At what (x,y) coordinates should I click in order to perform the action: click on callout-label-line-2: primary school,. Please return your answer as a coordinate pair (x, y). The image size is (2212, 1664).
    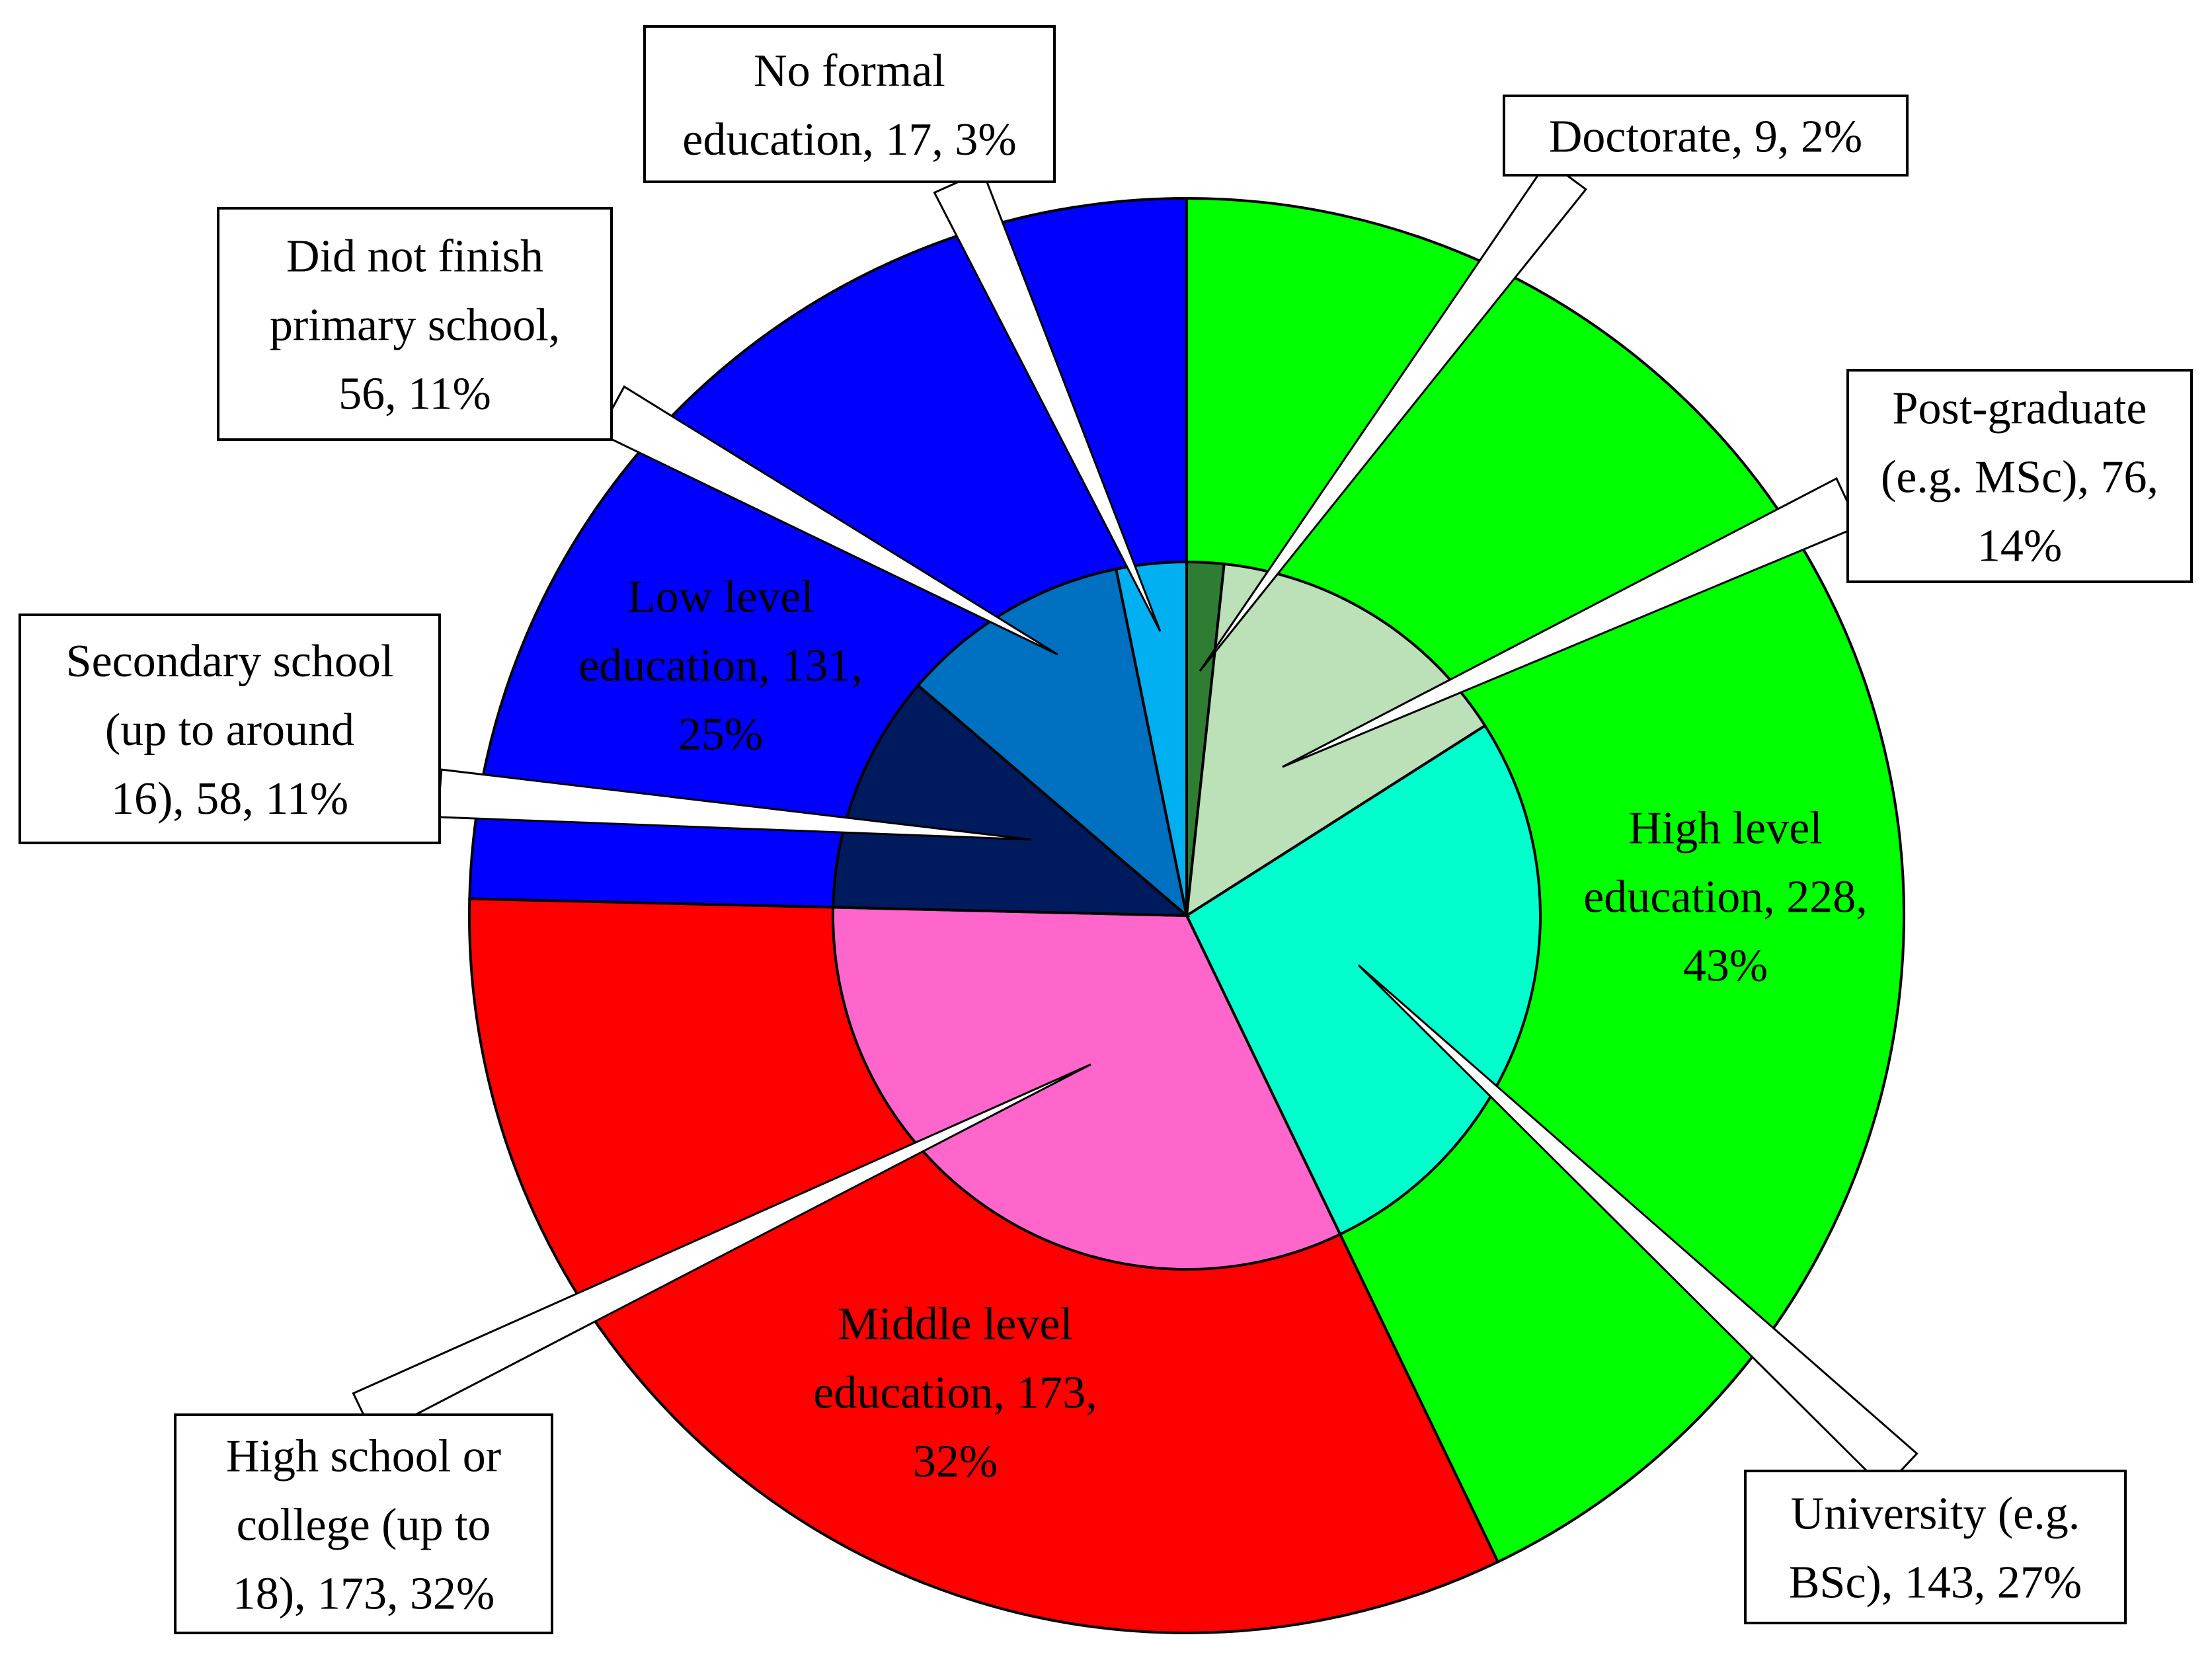
    Looking at the image, I should click on (415, 325).